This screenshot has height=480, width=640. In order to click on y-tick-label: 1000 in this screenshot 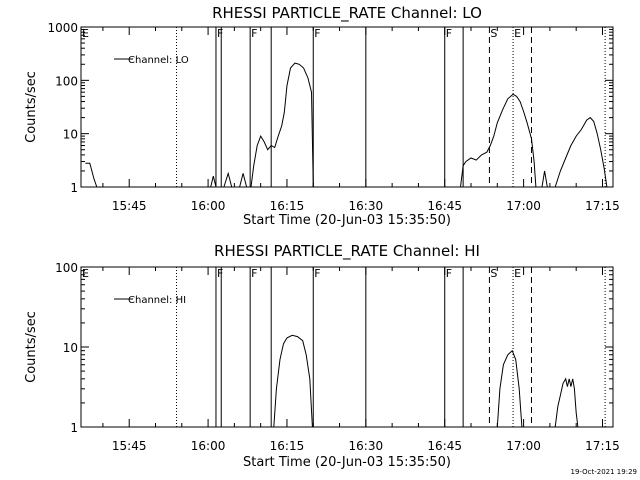, I will do `click(62, 28)`.